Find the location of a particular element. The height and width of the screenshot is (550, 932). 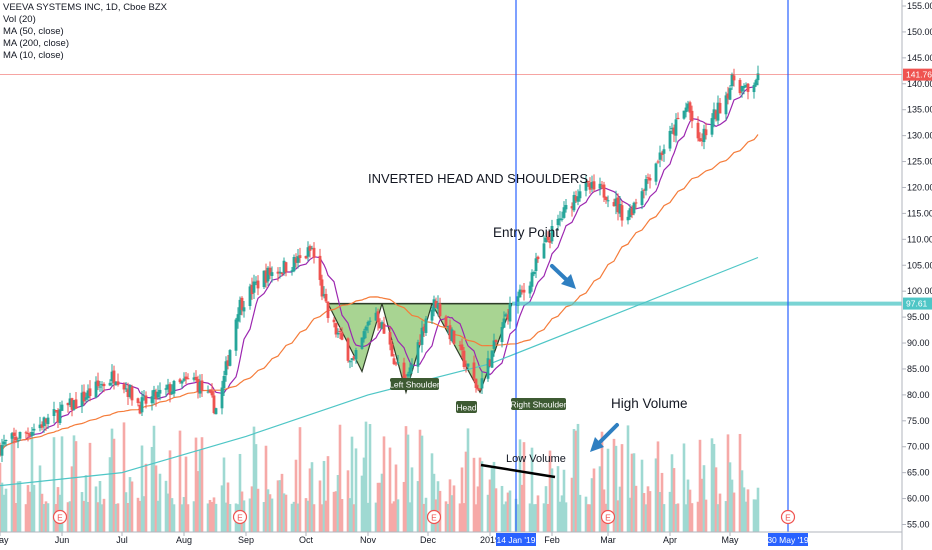

svg-text: E is located at coordinates (608, 518).